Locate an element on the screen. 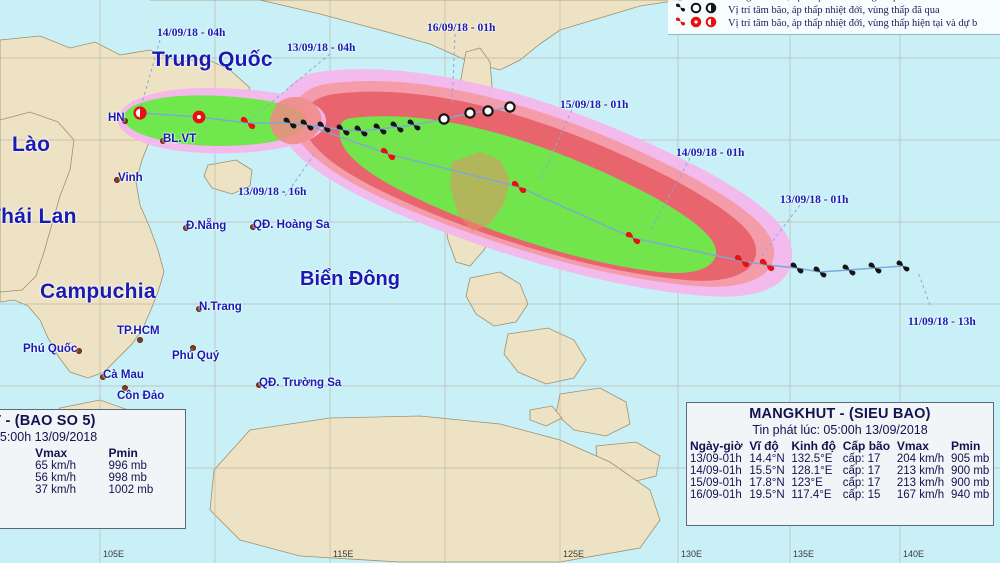 The height and width of the screenshot is (563, 1000). panel-mangkhut-r3c0: 16/09-01h is located at coordinates (716, 495).